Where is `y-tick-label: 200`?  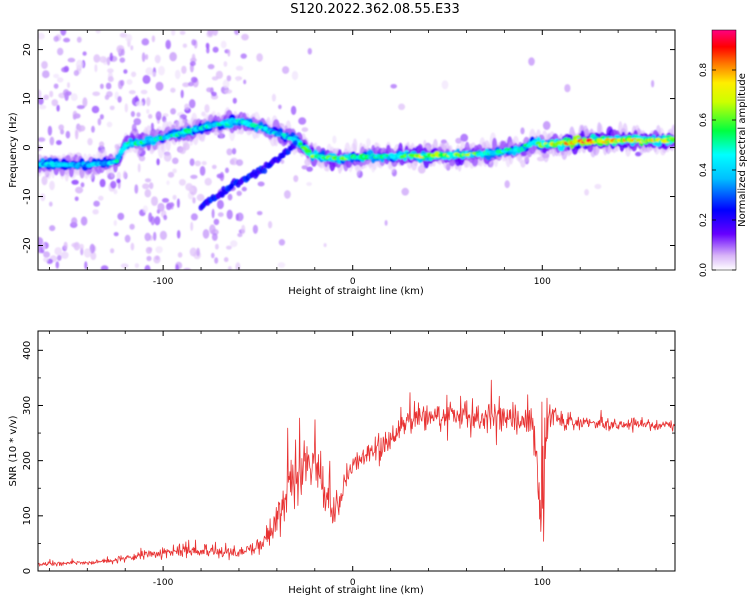 y-tick-label: 200 is located at coordinates (27, 460).